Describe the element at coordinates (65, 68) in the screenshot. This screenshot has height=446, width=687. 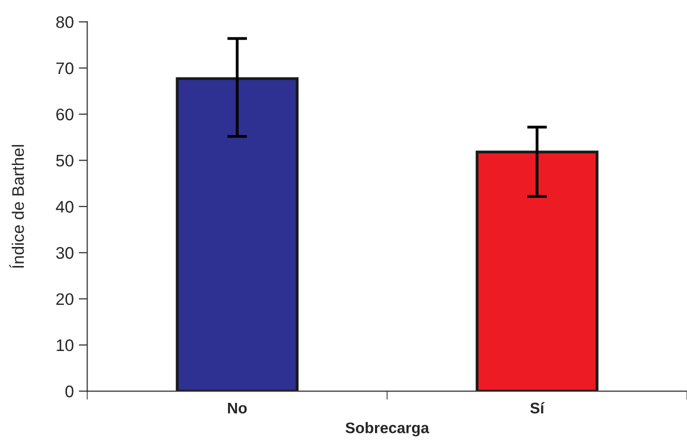
I see `y-tick-label: 70` at that location.